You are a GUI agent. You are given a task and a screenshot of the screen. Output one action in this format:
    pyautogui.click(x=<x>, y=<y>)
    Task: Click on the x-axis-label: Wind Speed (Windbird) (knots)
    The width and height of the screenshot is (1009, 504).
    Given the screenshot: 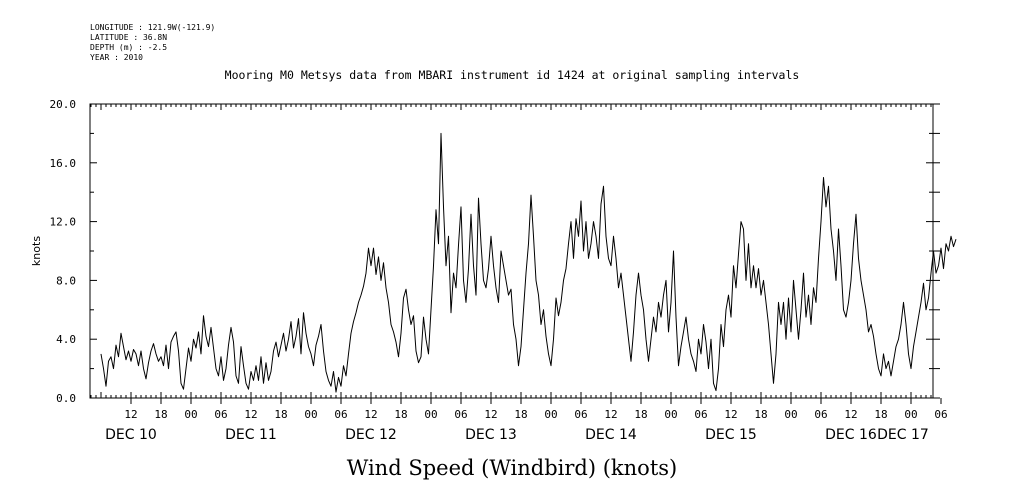 What is the action you would take?
    pyautogui.click(x=512, y=468)
    